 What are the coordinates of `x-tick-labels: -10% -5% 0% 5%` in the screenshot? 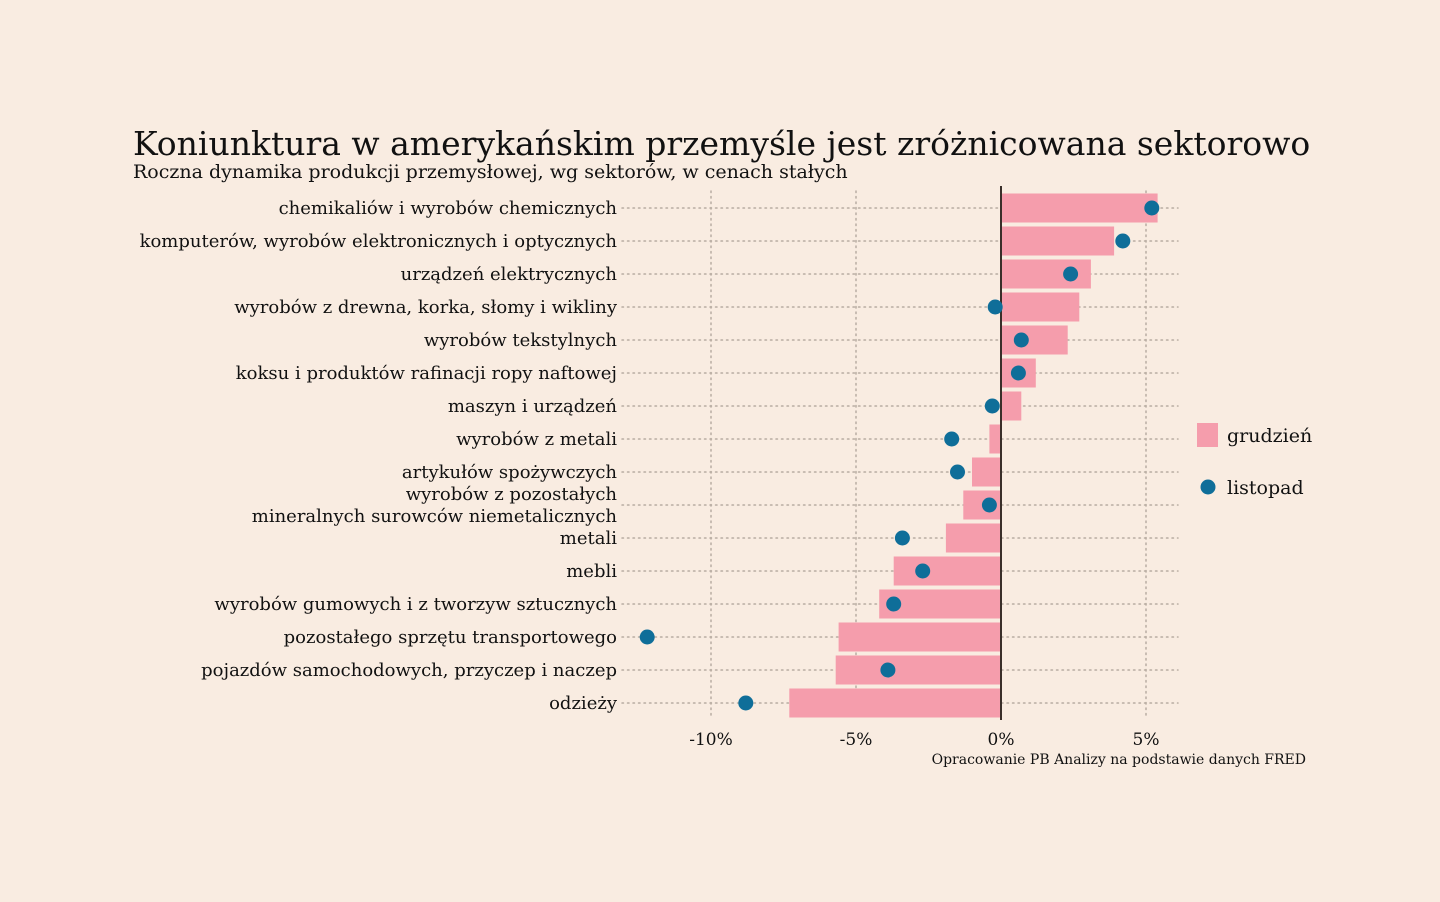 It's located at (924, 740).